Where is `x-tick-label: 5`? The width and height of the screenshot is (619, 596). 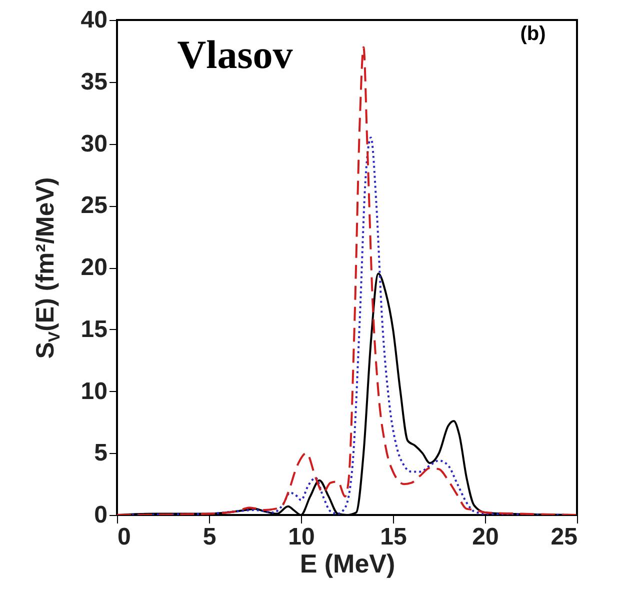
x-tick-label: 5 is located at coordinates (209, 537).